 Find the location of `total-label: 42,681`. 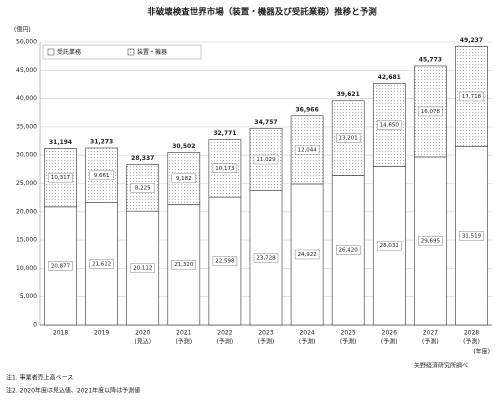

total-label: 42,681 is located at coordinates (389, 77).